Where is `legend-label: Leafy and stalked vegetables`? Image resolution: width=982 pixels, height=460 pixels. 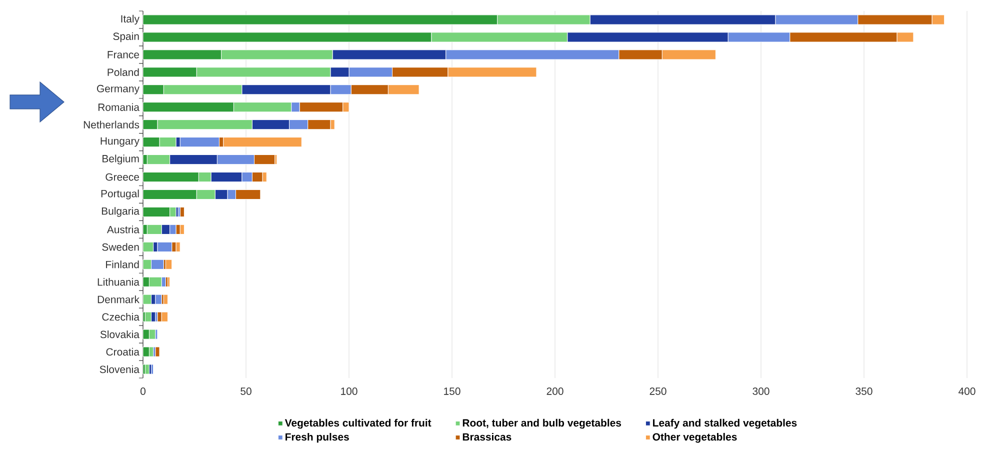 legend-label: Leafy and stalked vegetables is located at coordinates (725, 423).